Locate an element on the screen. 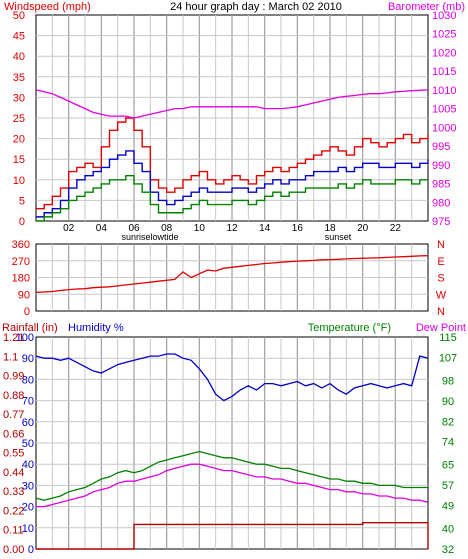  humidity-tick-label: 60 is located at coordinates (28, 423).